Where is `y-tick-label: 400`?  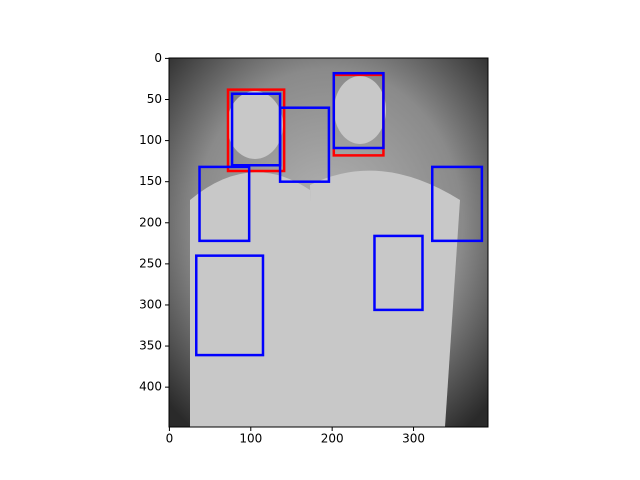 y-tick-label: 400 is located at coordinates (150, 387).